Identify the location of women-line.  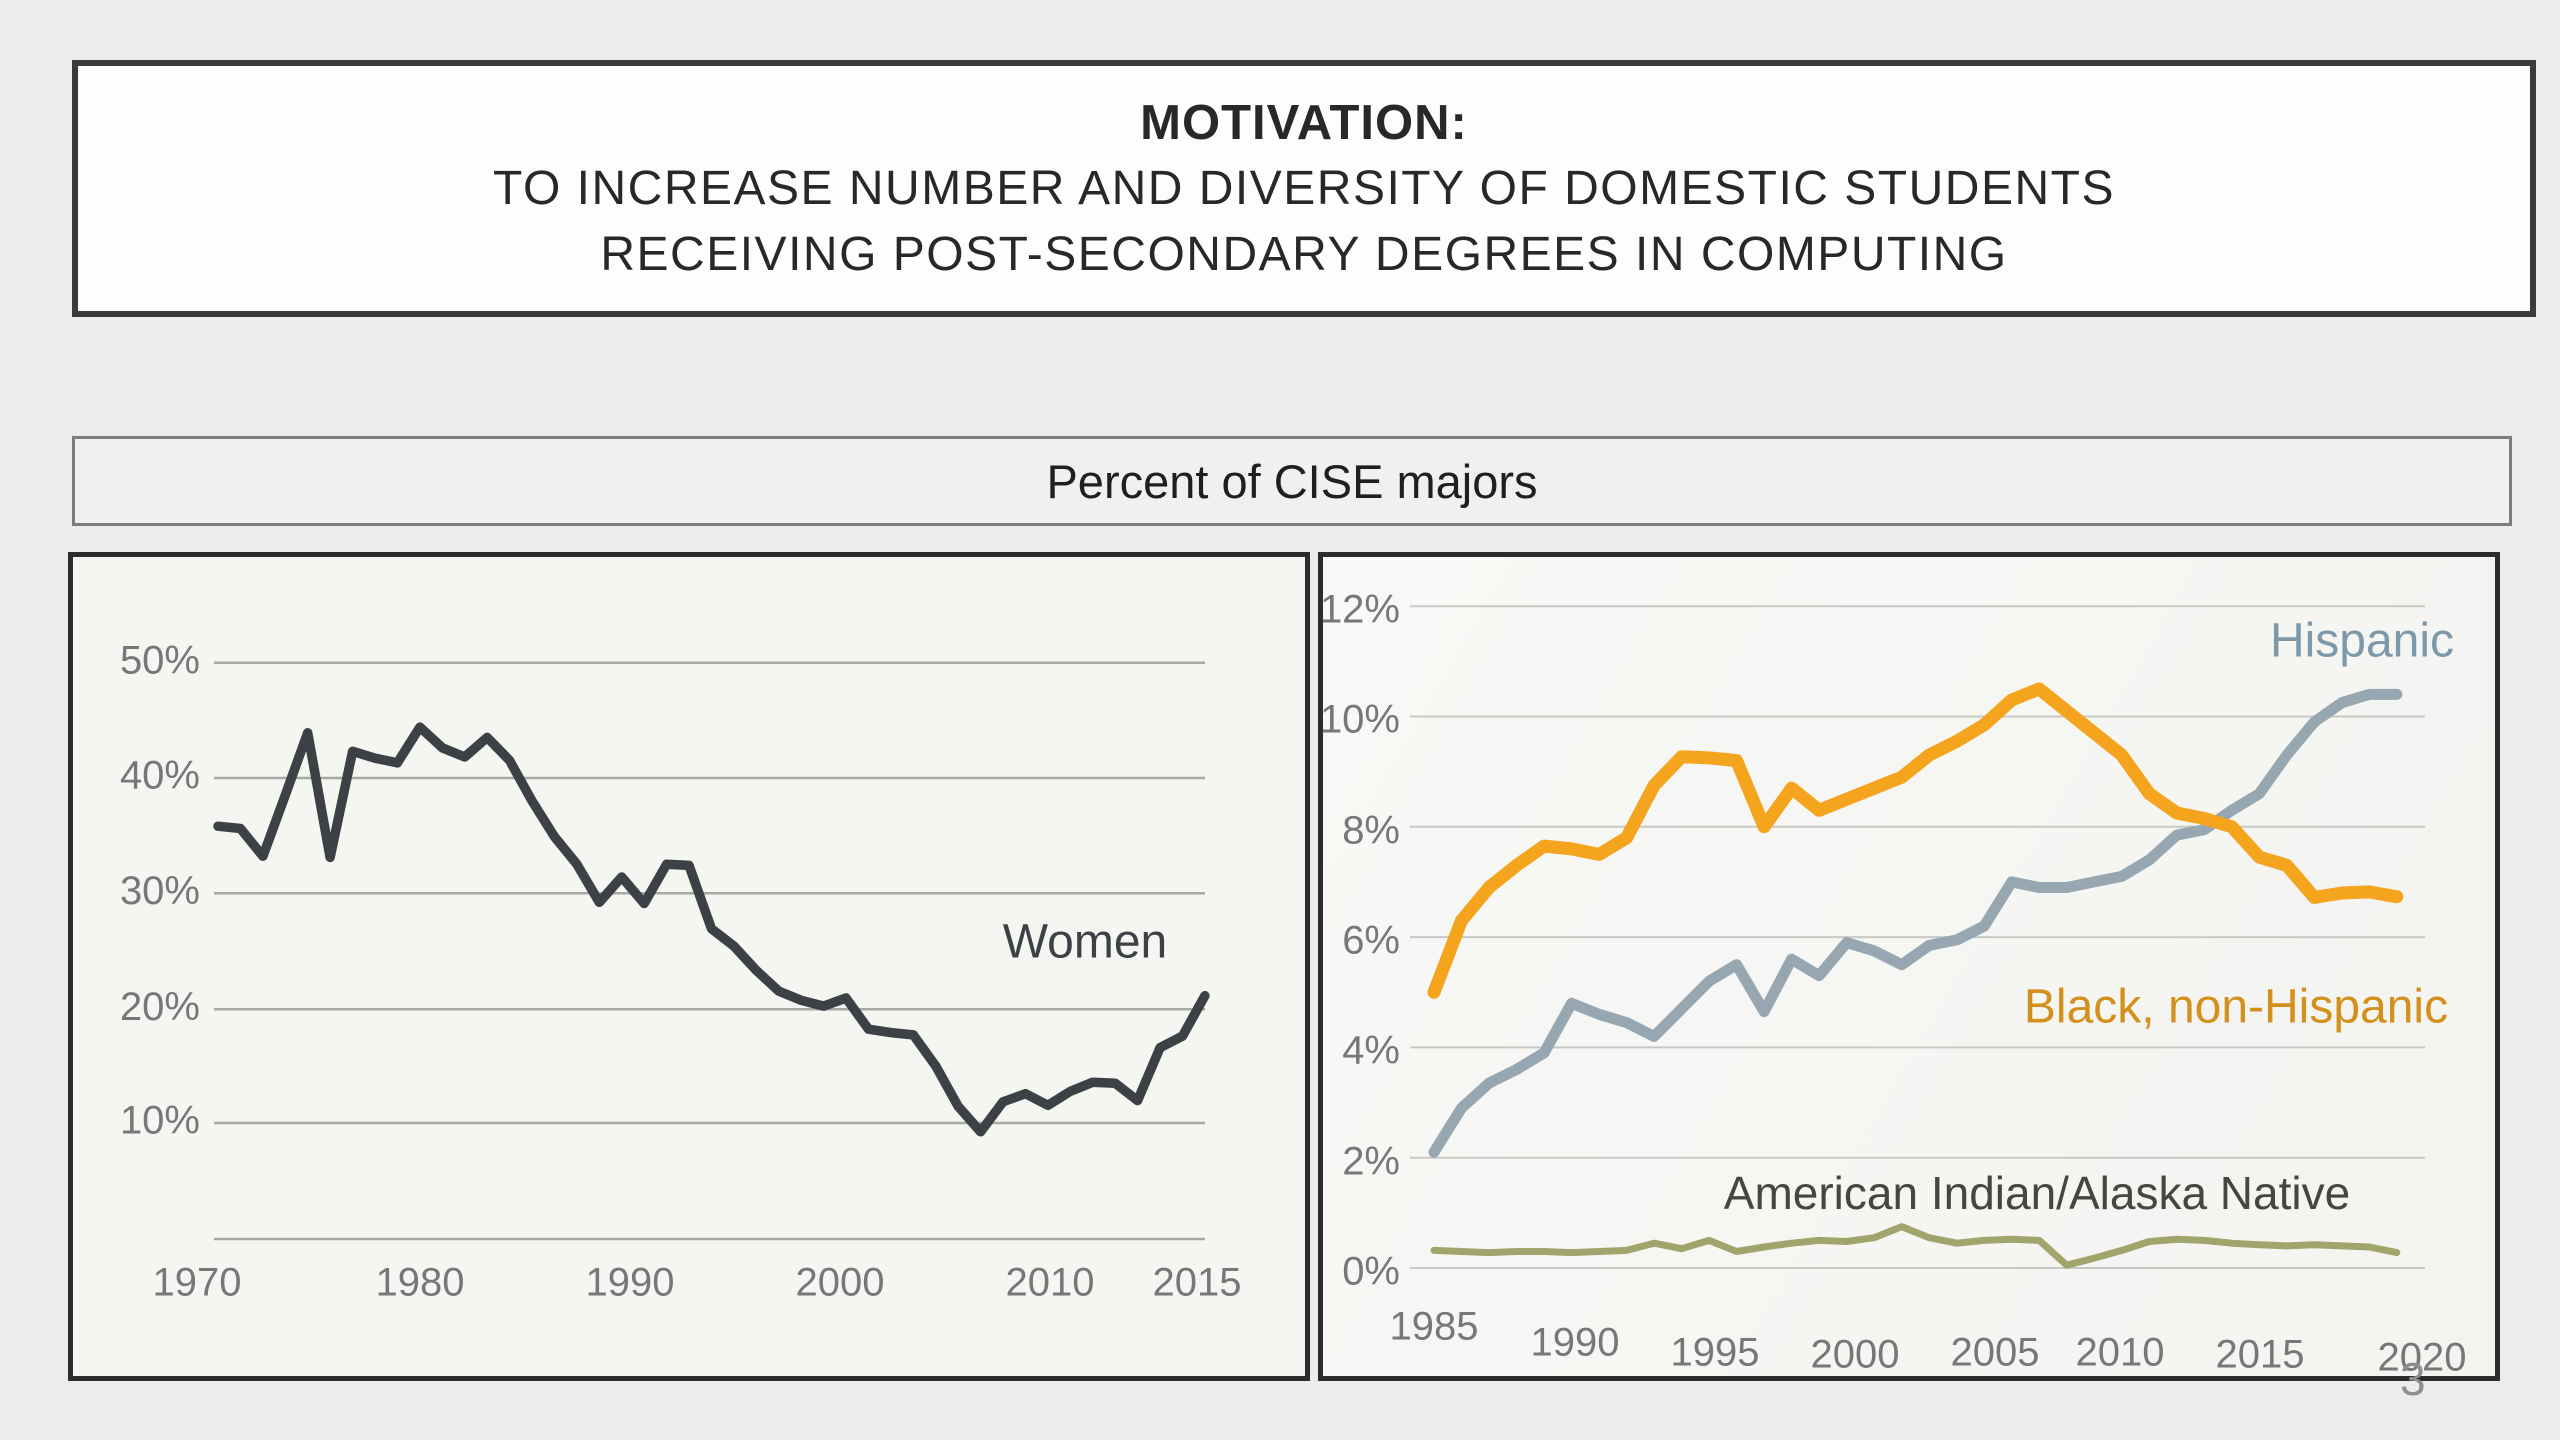
(711, 929).